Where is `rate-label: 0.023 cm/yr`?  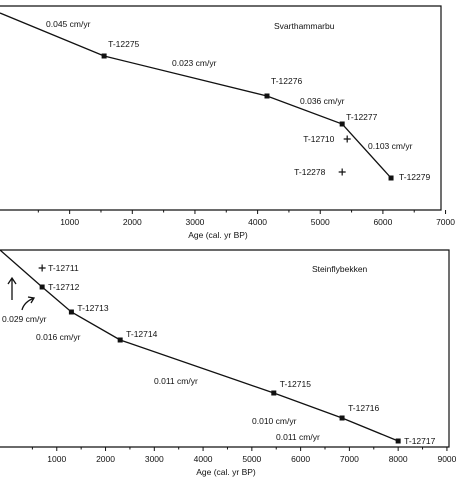 rate-label: 0.023 cm/yr is located at coordinates (194, 63).